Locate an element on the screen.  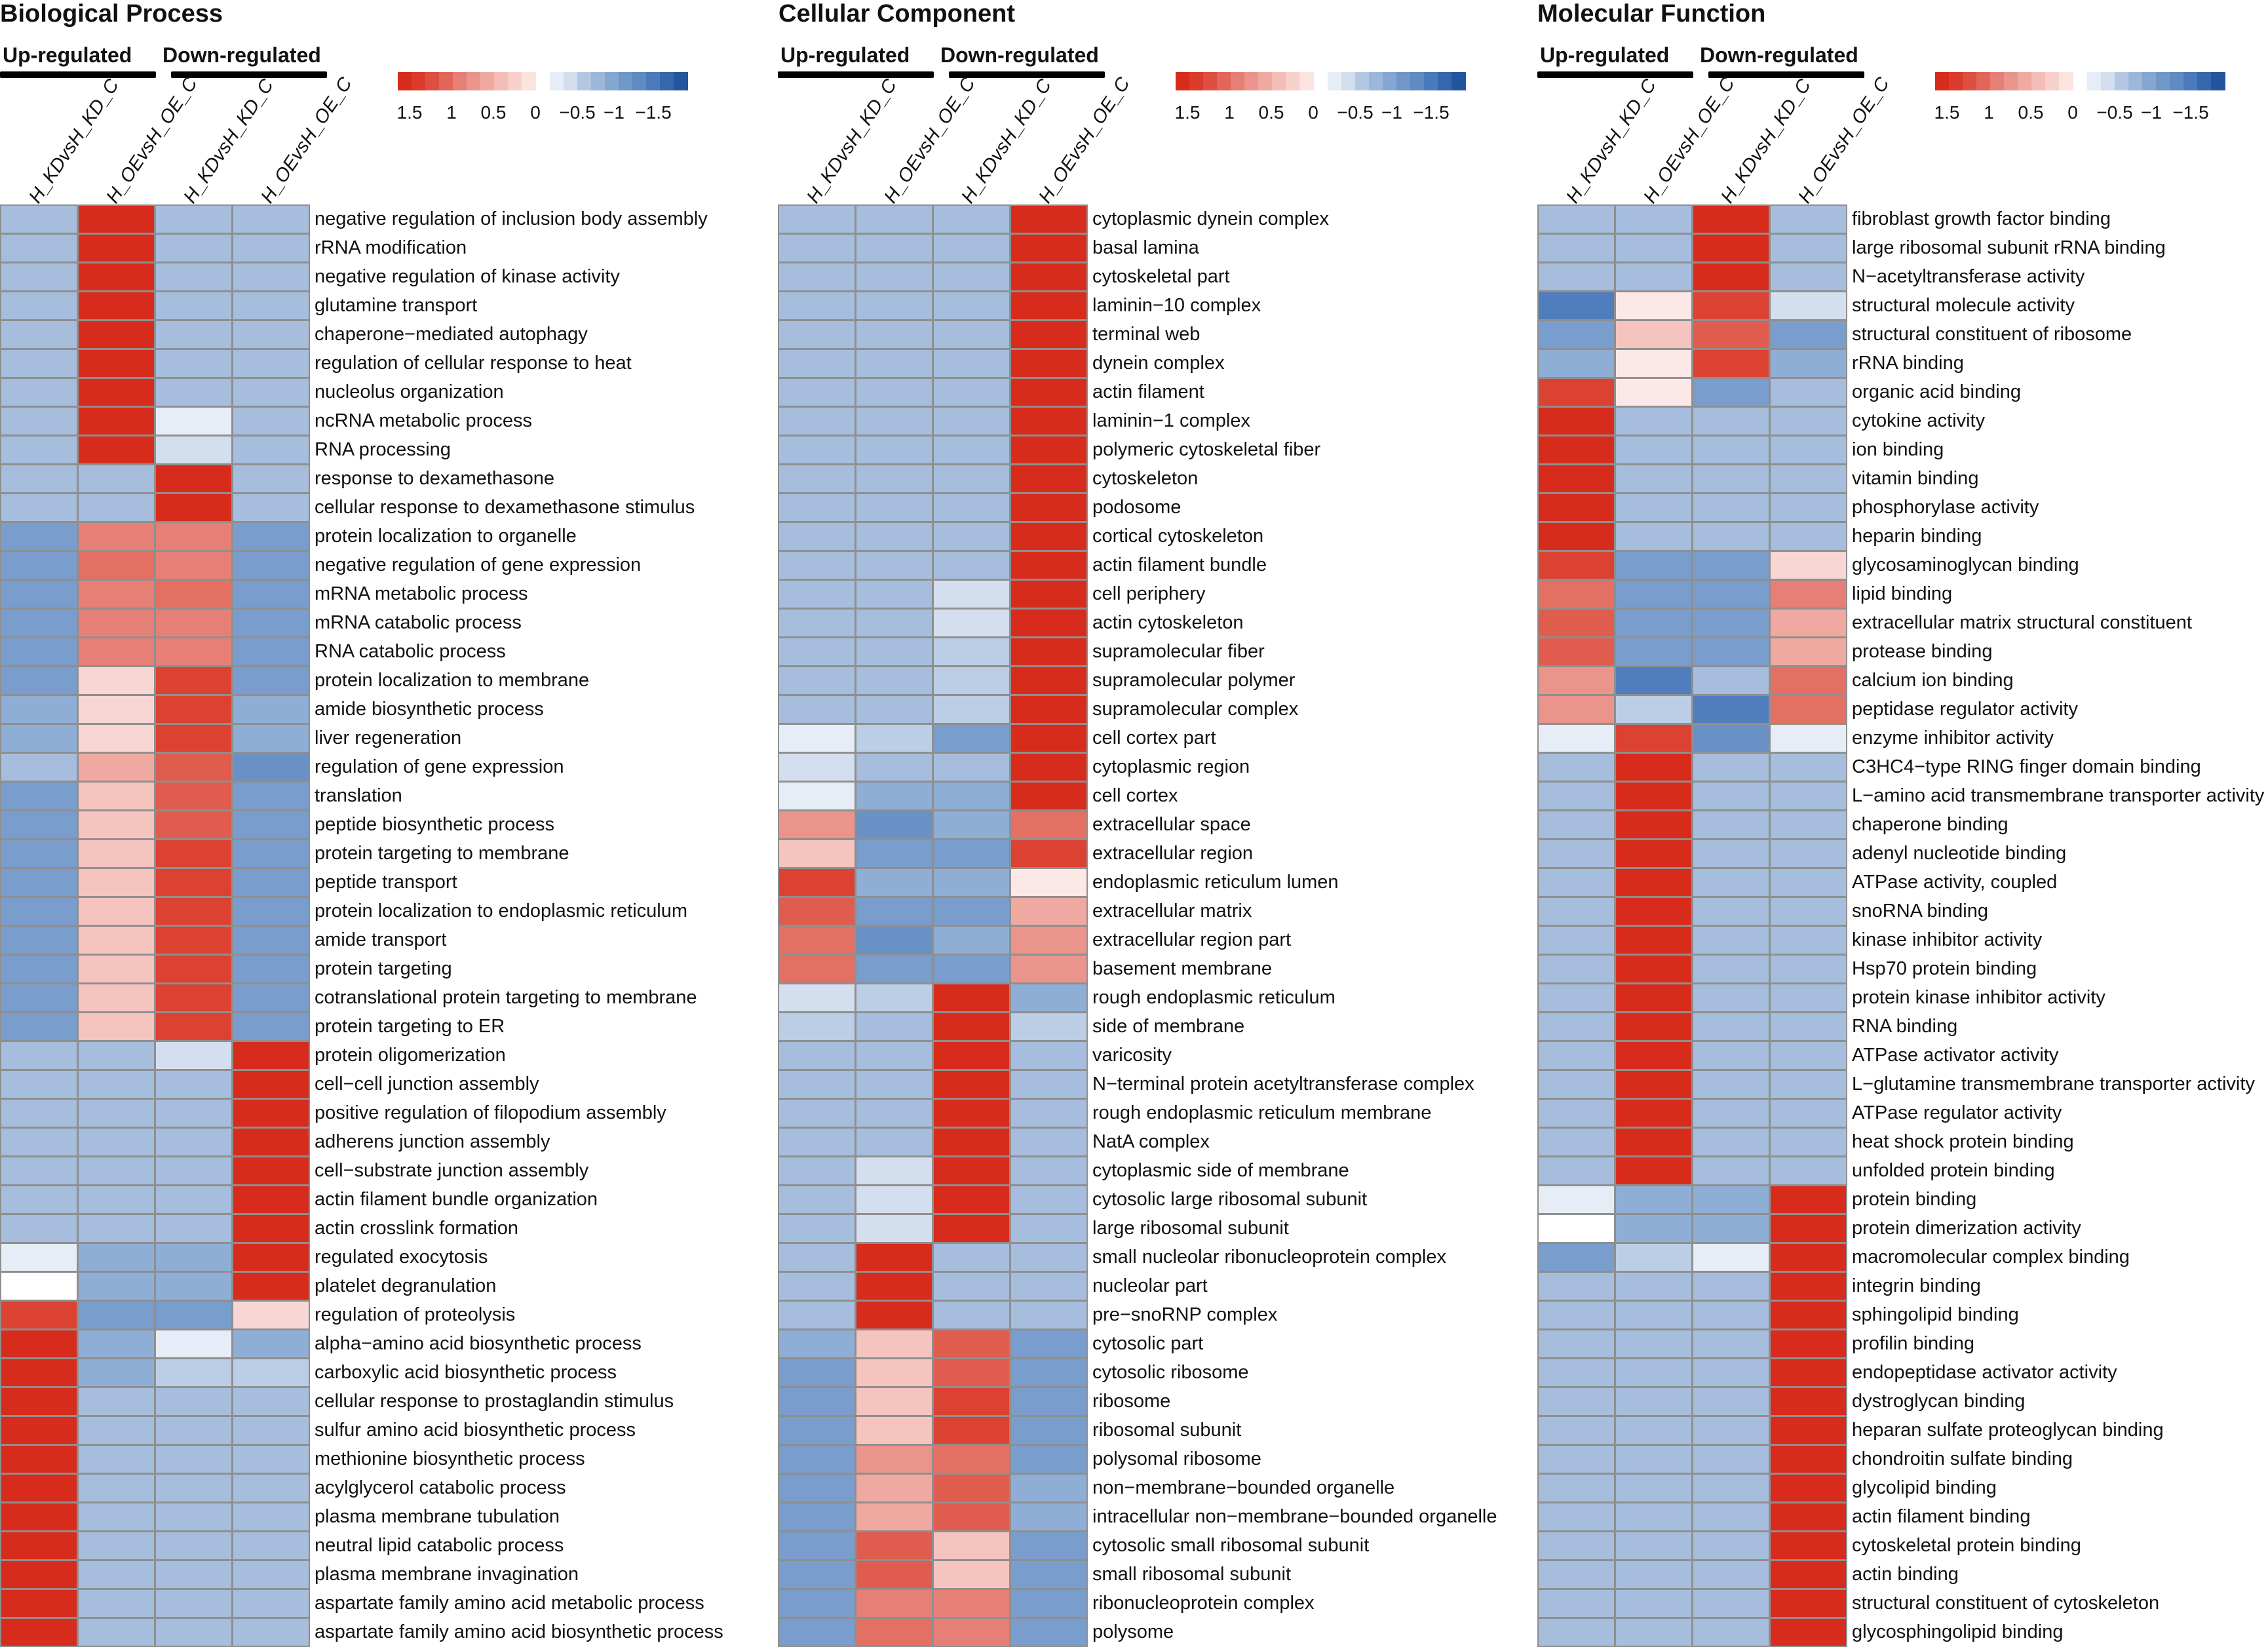
row-label: acylglycerol catabolic process is located at coordinates (440, 1487).